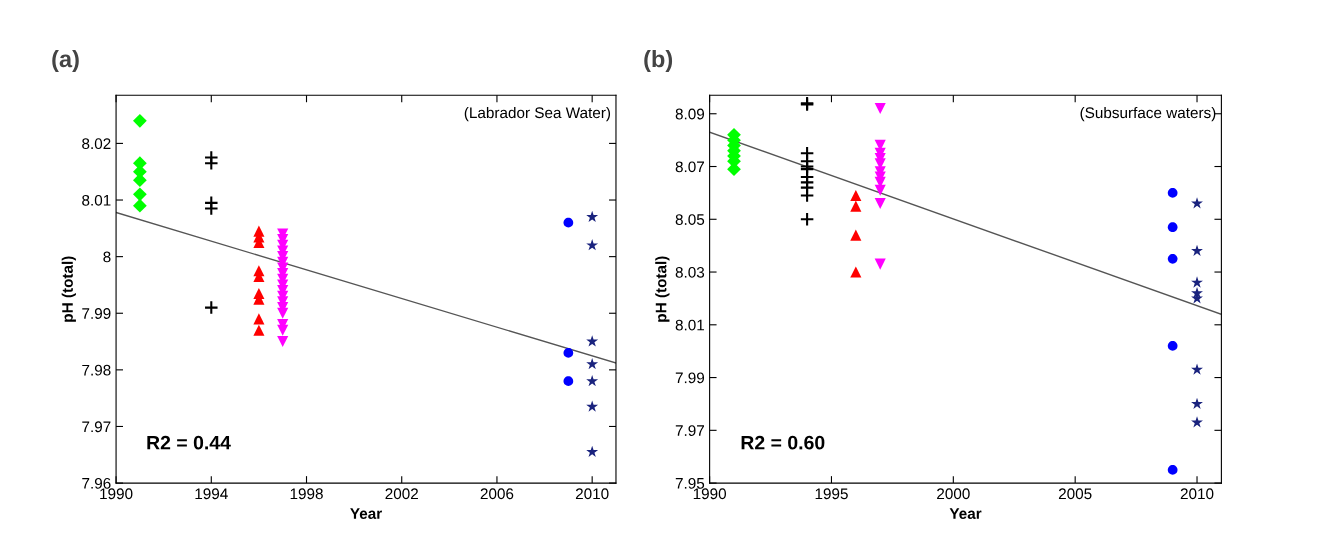  I want to click on x-tick-label: 2005, so click(1075, 494).